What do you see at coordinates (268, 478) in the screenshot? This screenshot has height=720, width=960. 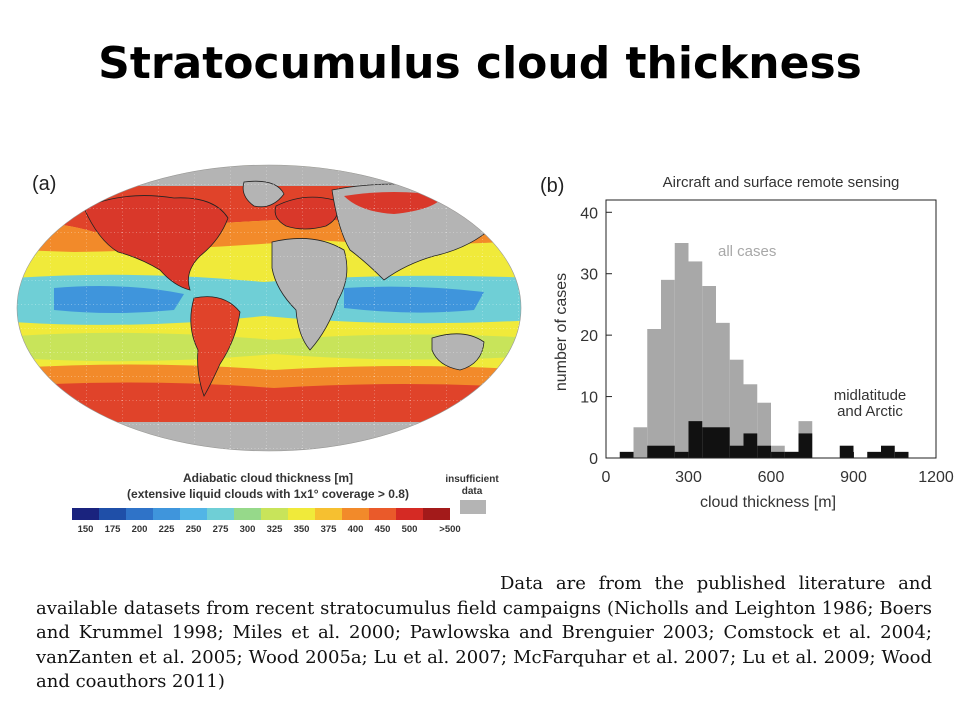 I see `colorbar-title: Adiabatic cloud thickness [m]` at bounding box center [268, 478].